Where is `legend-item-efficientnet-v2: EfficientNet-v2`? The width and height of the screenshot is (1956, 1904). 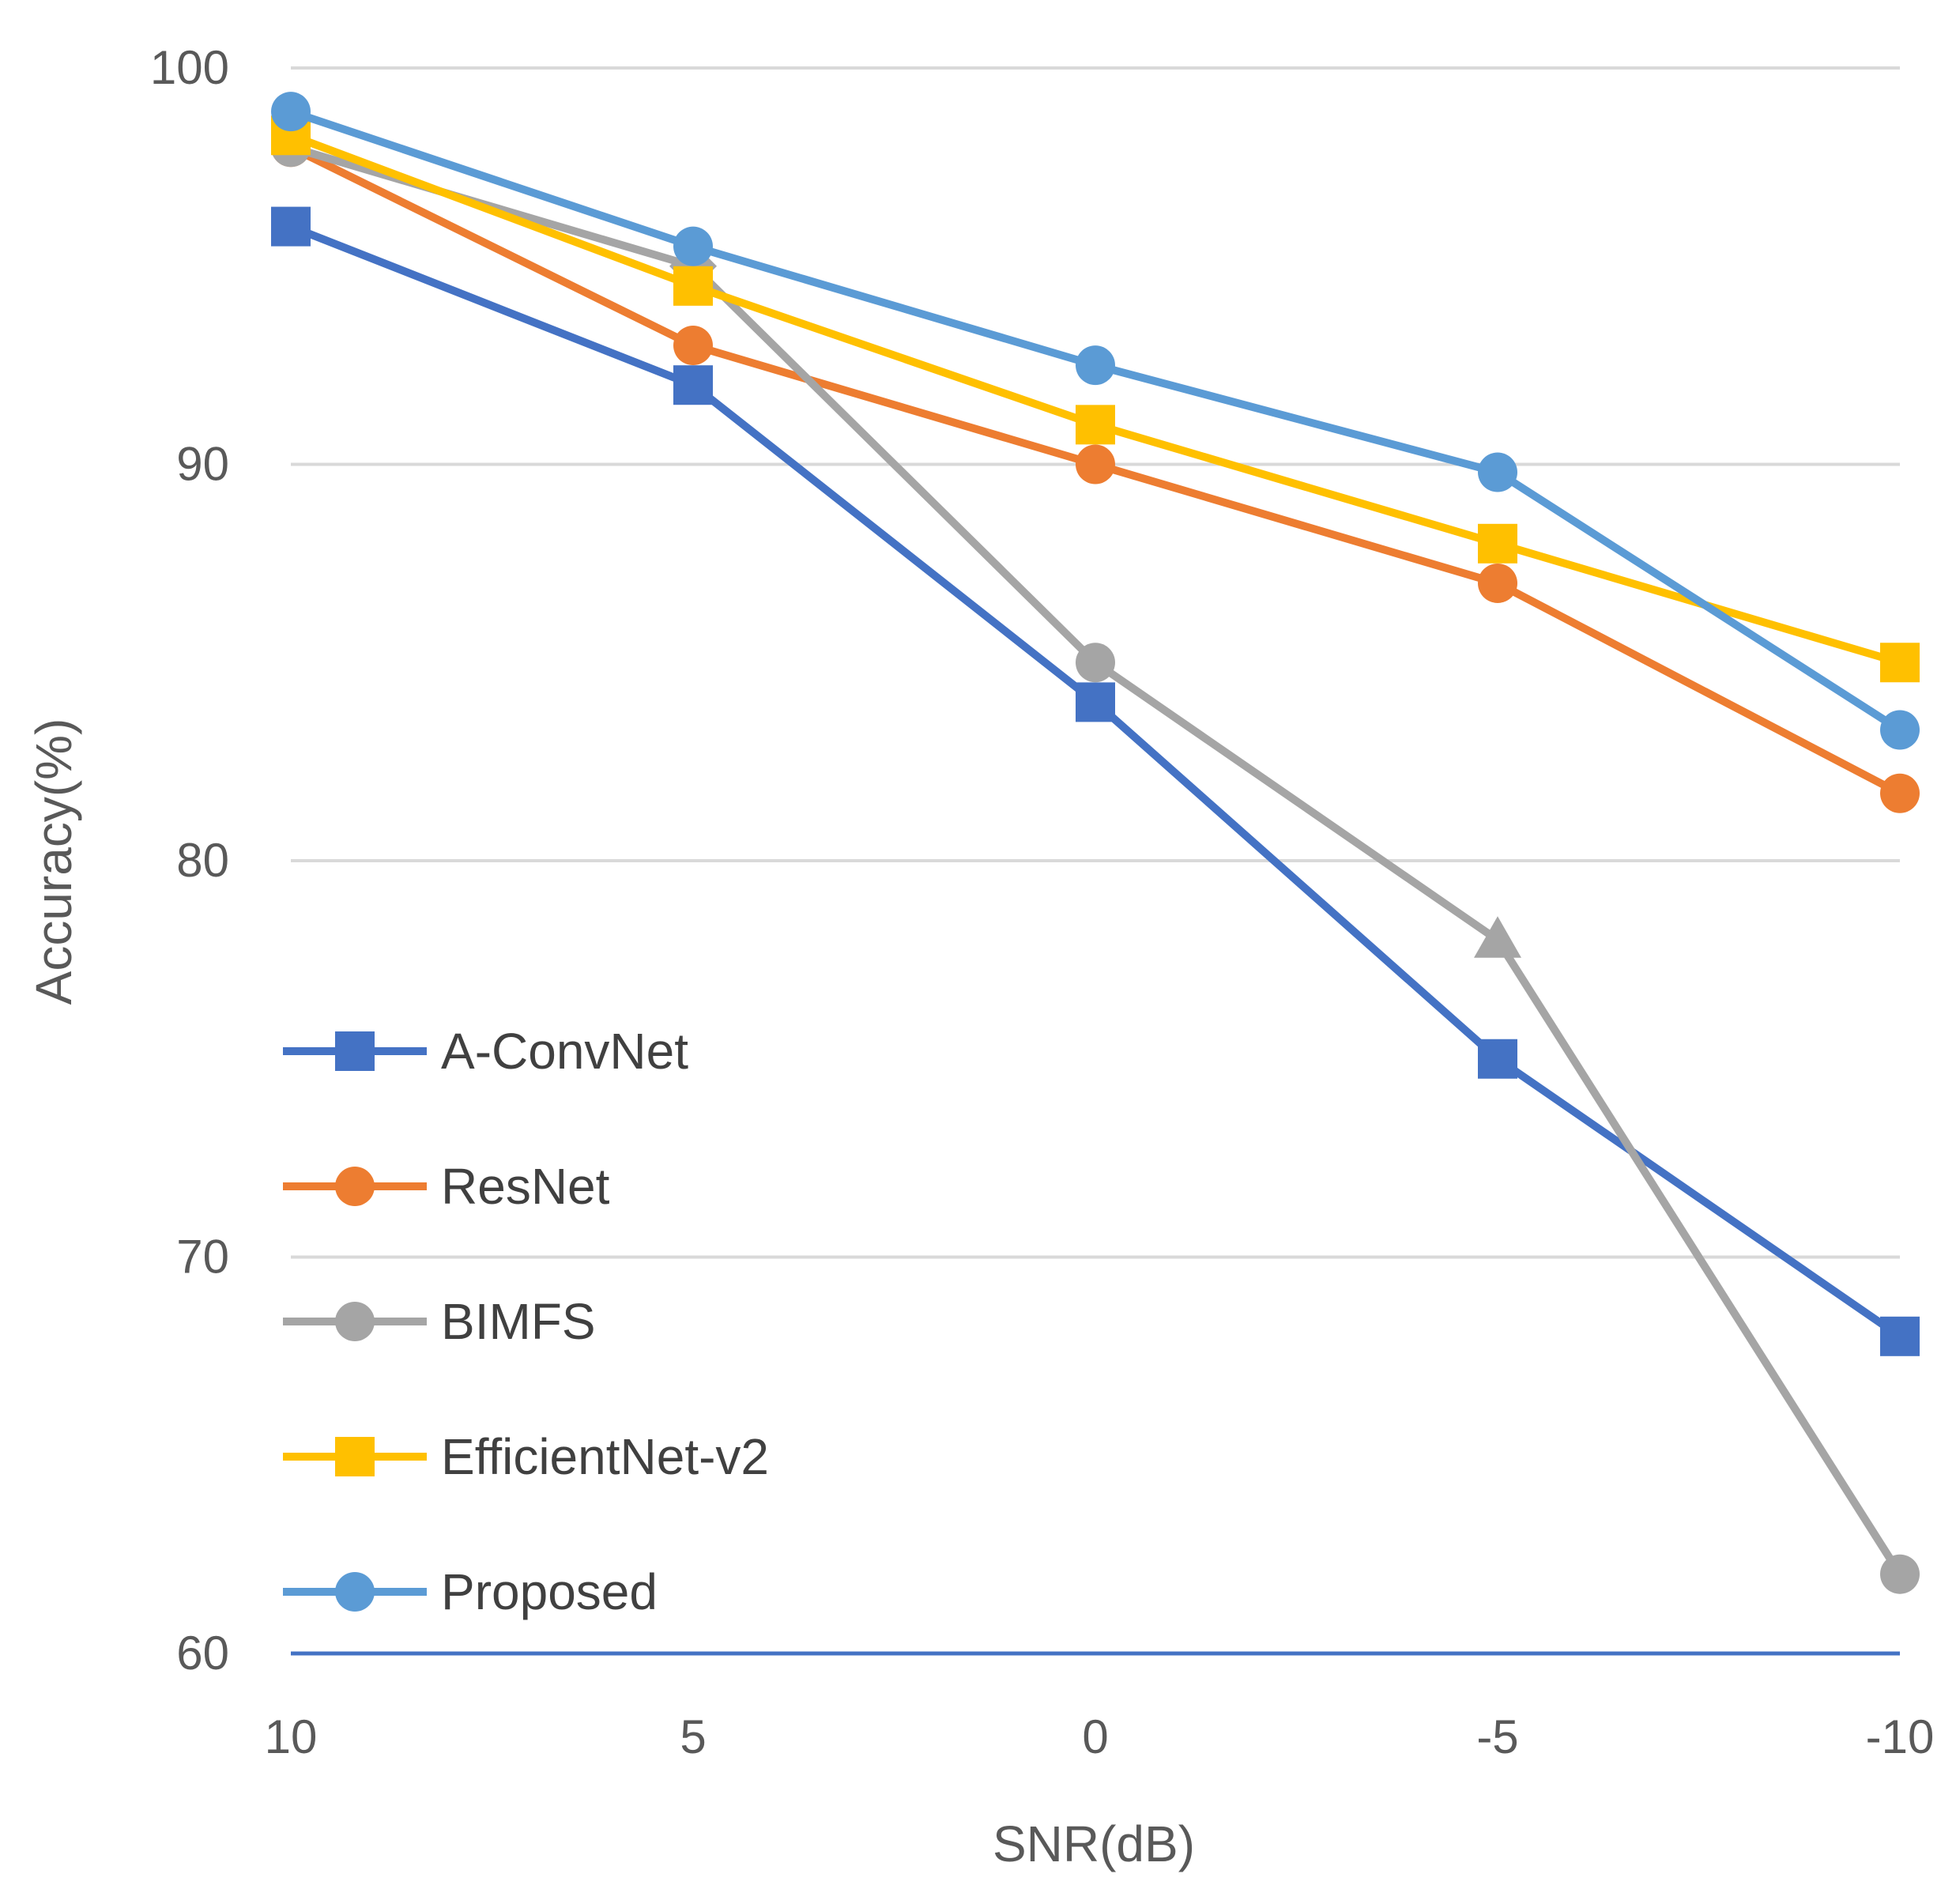
legend-item-efficientnet-v2: EfficientNet-v2 is located at coordinates (526, 1456).